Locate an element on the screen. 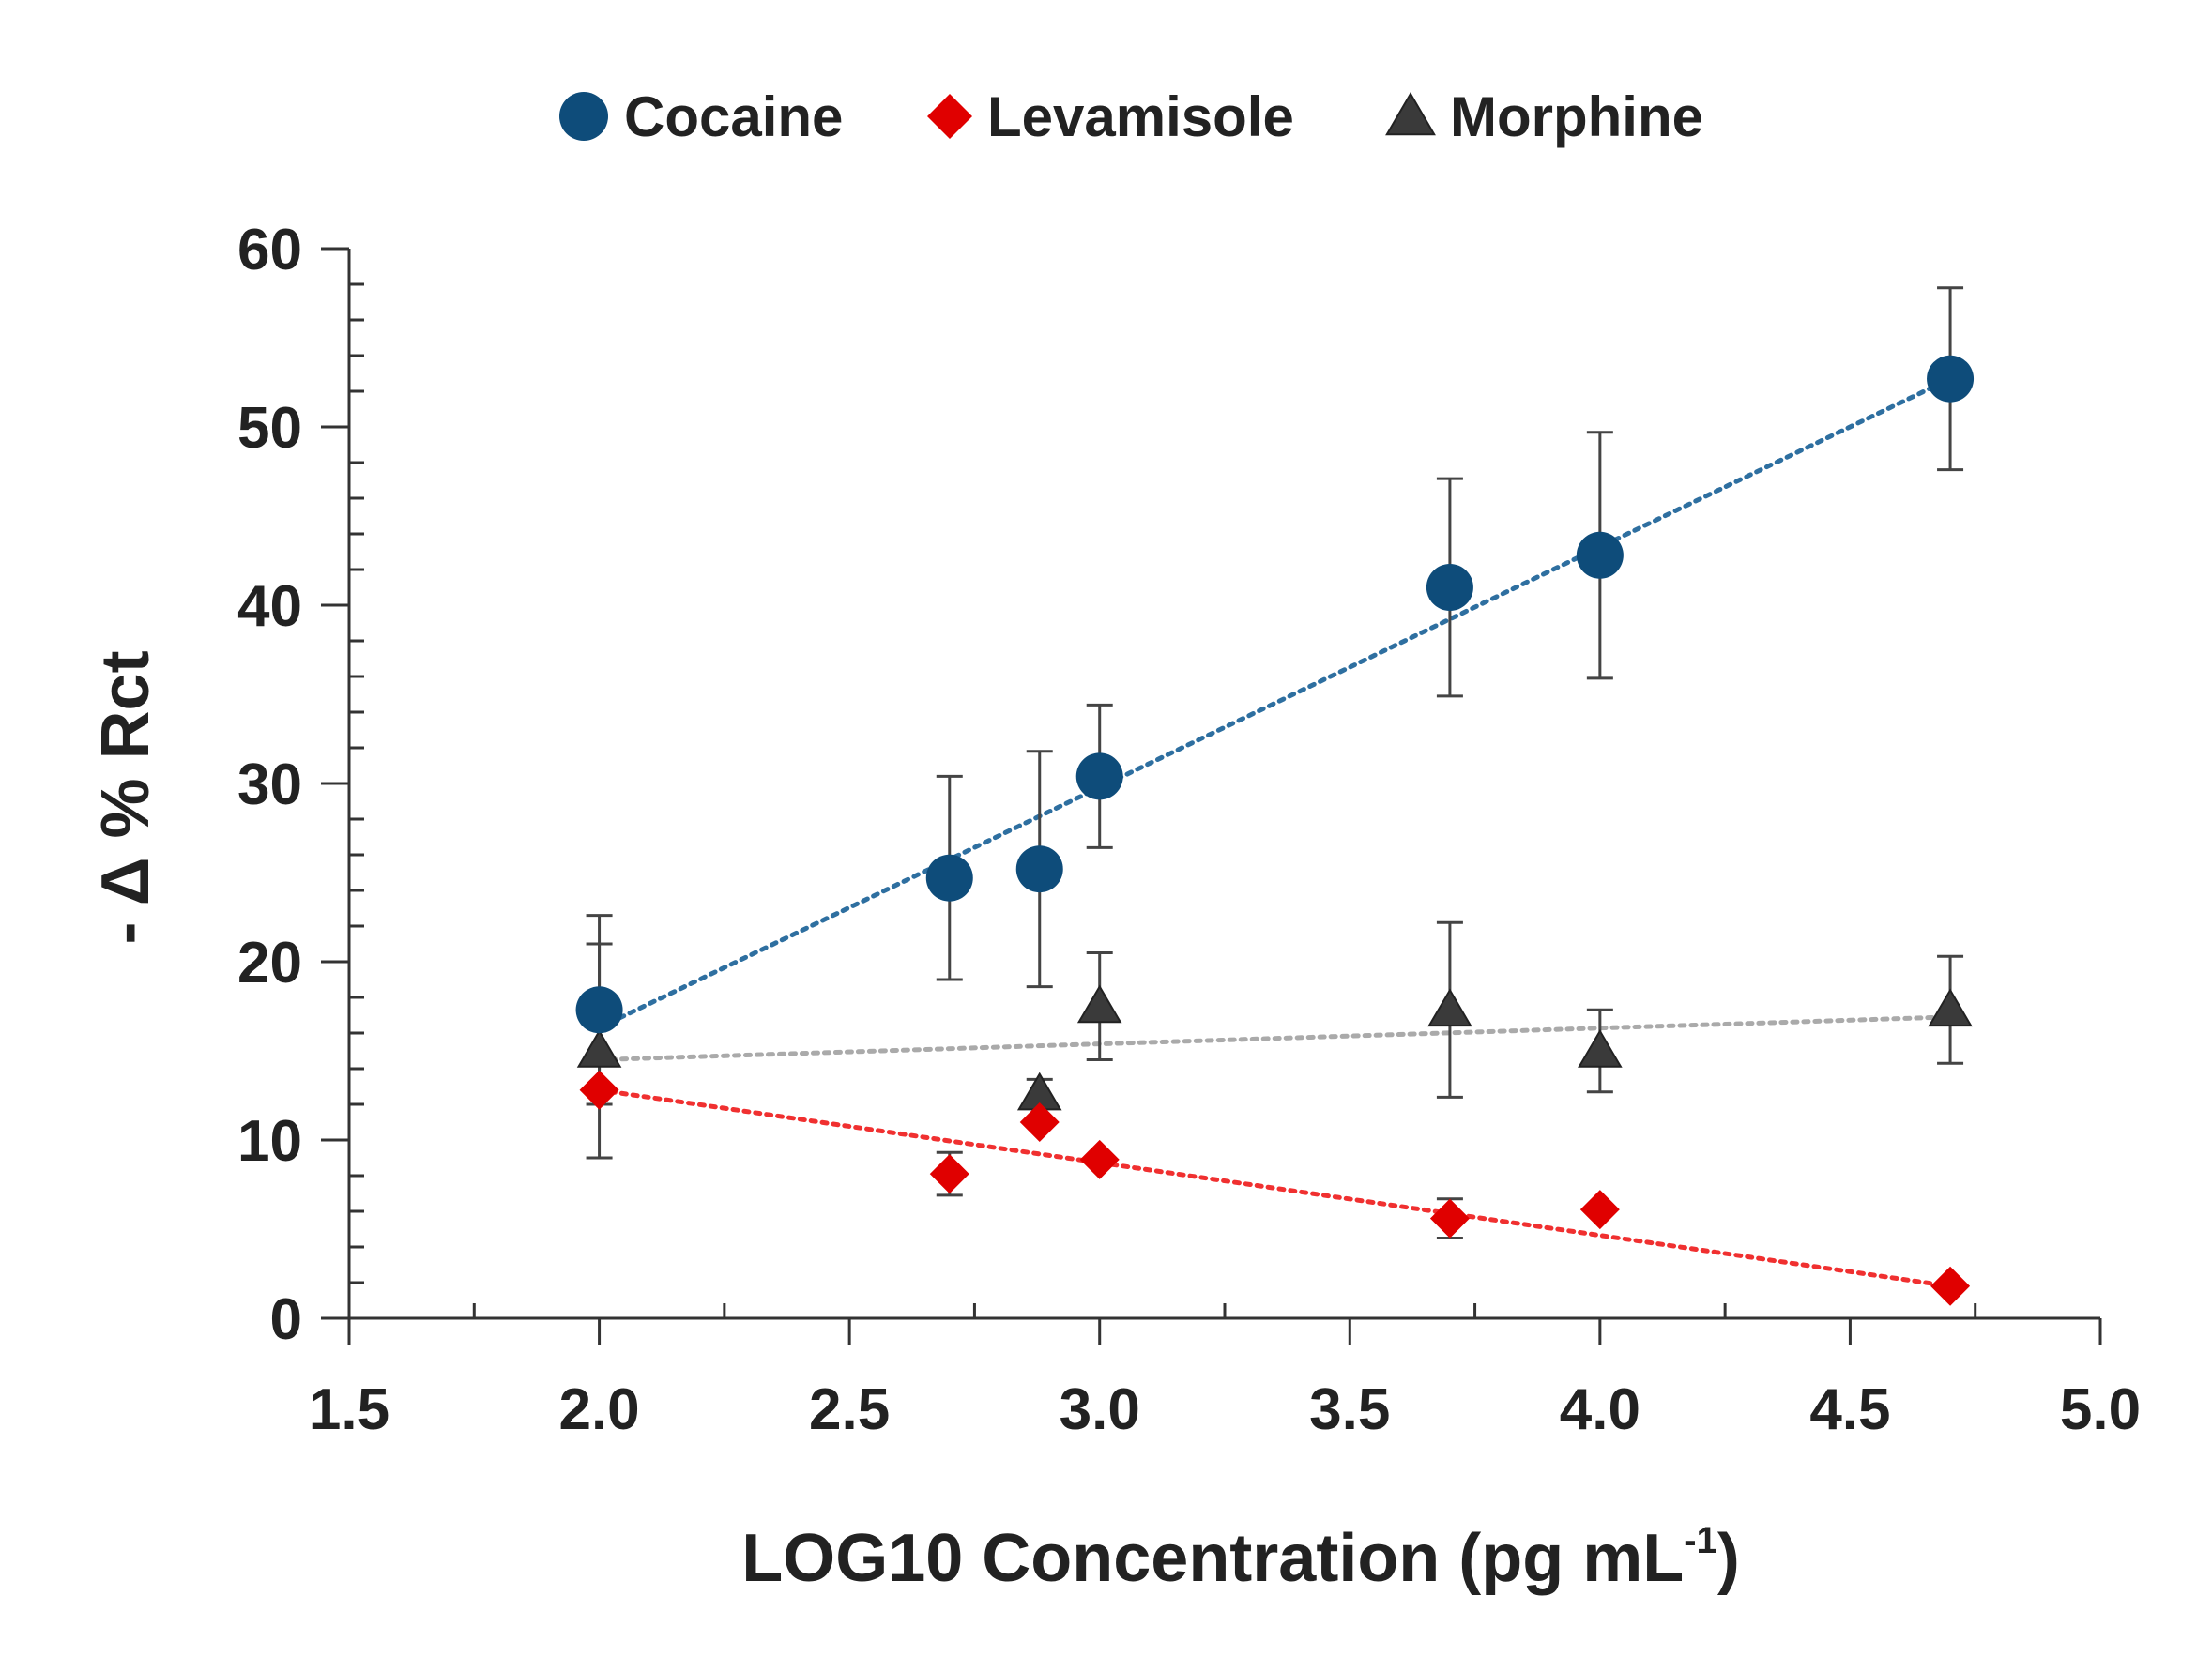 This screenshot has height=1672, width=2212. x-tick-label: 2.0 is located at coordinates (598, 1409).